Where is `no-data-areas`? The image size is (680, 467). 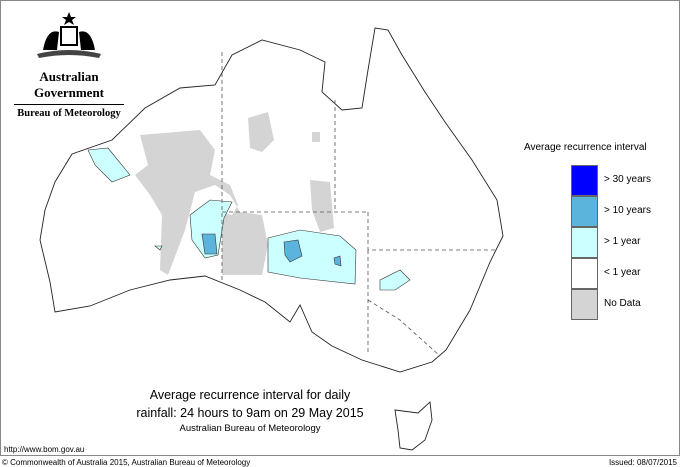
no-data-areas is located at coordinates (234, 193).